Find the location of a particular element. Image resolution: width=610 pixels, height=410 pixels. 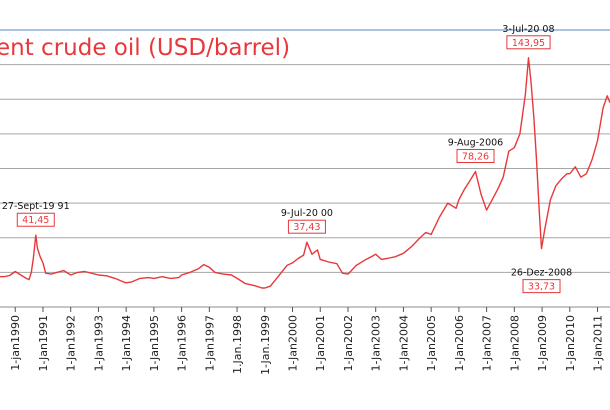

x-tick-label: 1-Jan2000 is located at coordinates (293, 343).